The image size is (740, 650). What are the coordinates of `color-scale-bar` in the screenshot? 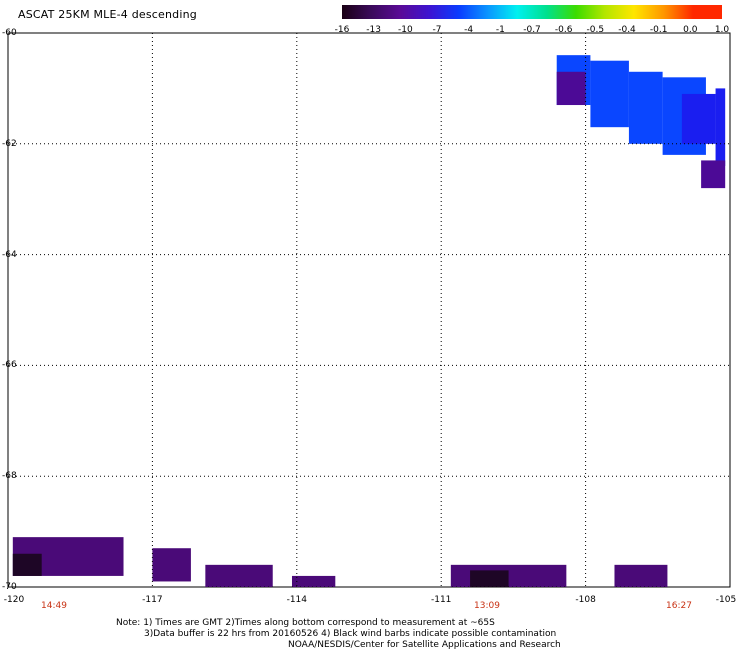 It's located at (532, 12).